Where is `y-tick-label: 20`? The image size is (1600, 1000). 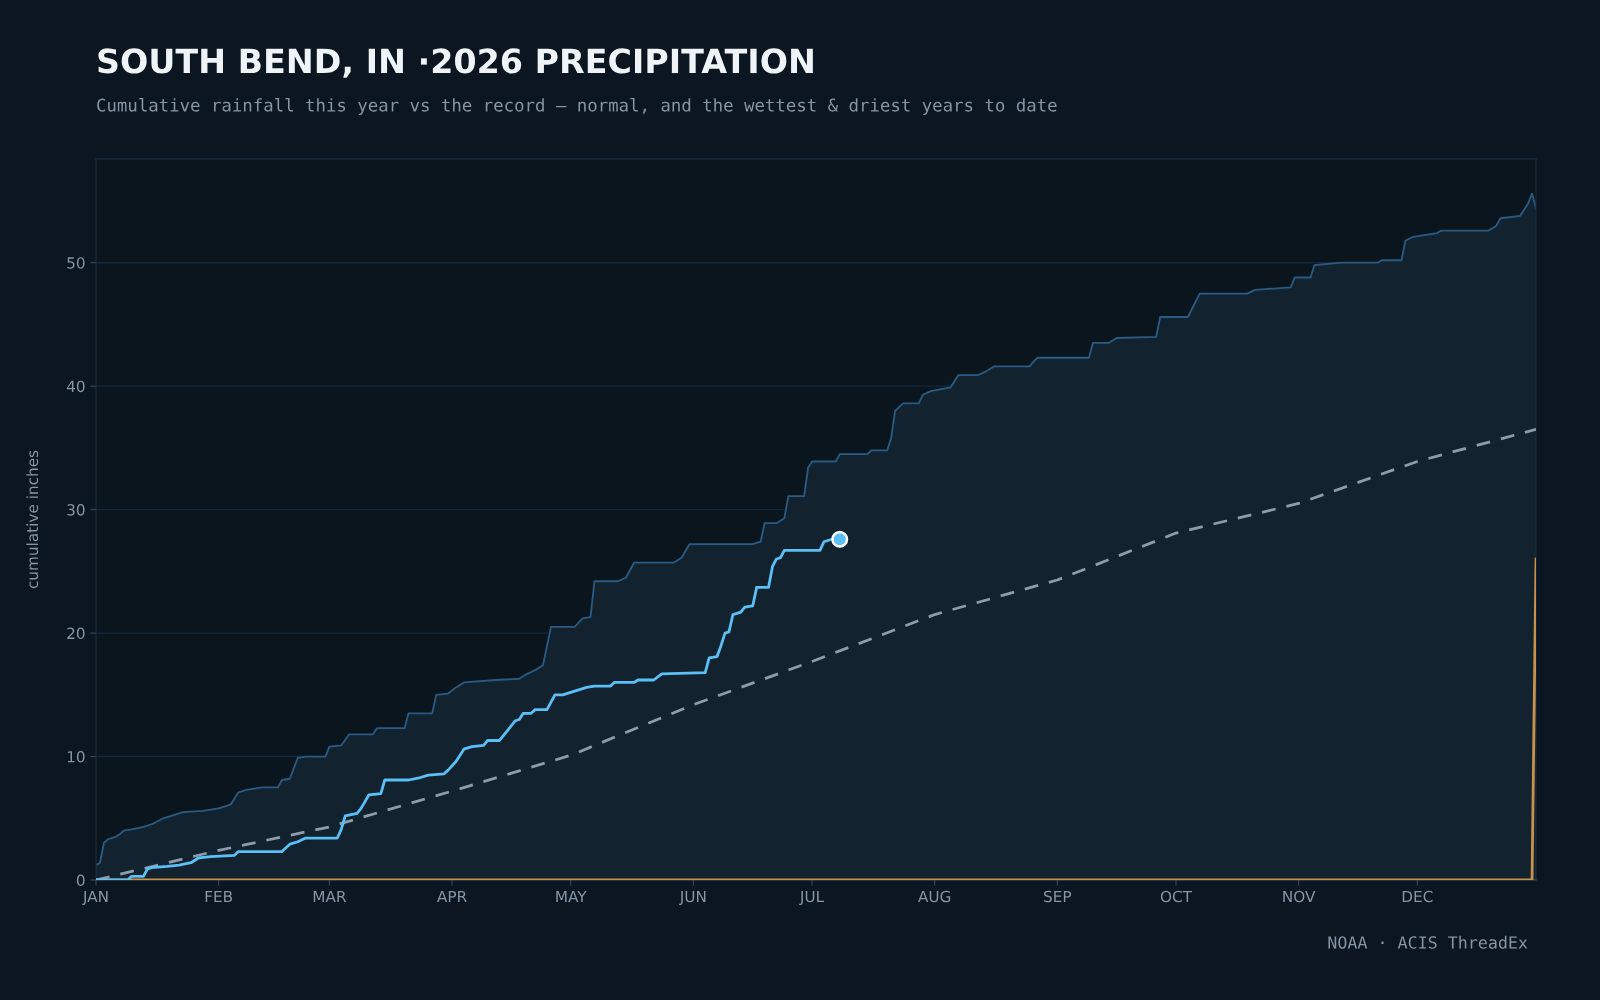 y-tick-label: 20 is located at coordinates (76, 633).